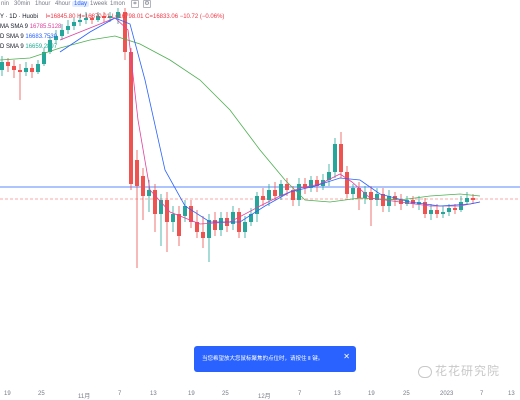 This screenshot has width=520, height=400. What do you see at coordinates (346, 356) in the screenshot?
I see `close-icon: ✕` at bounding box center [346, 356].